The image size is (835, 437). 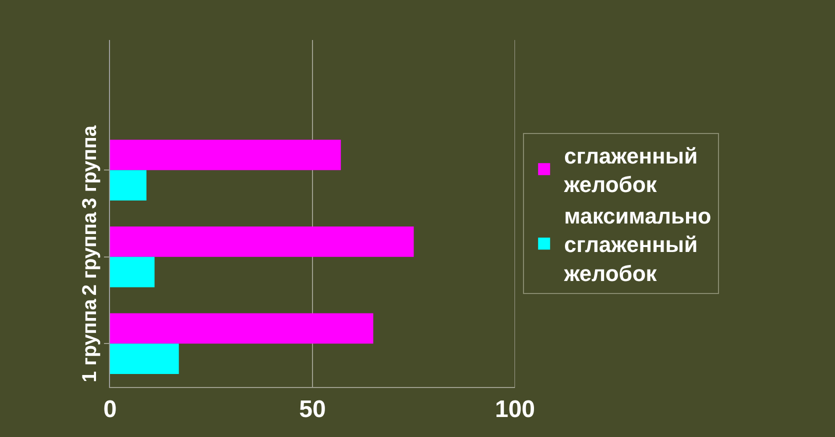 What do you see at coordinates (312, 409) in the screenshot?
I see `x-tick-label: 50` at bounding box center [312, 409].